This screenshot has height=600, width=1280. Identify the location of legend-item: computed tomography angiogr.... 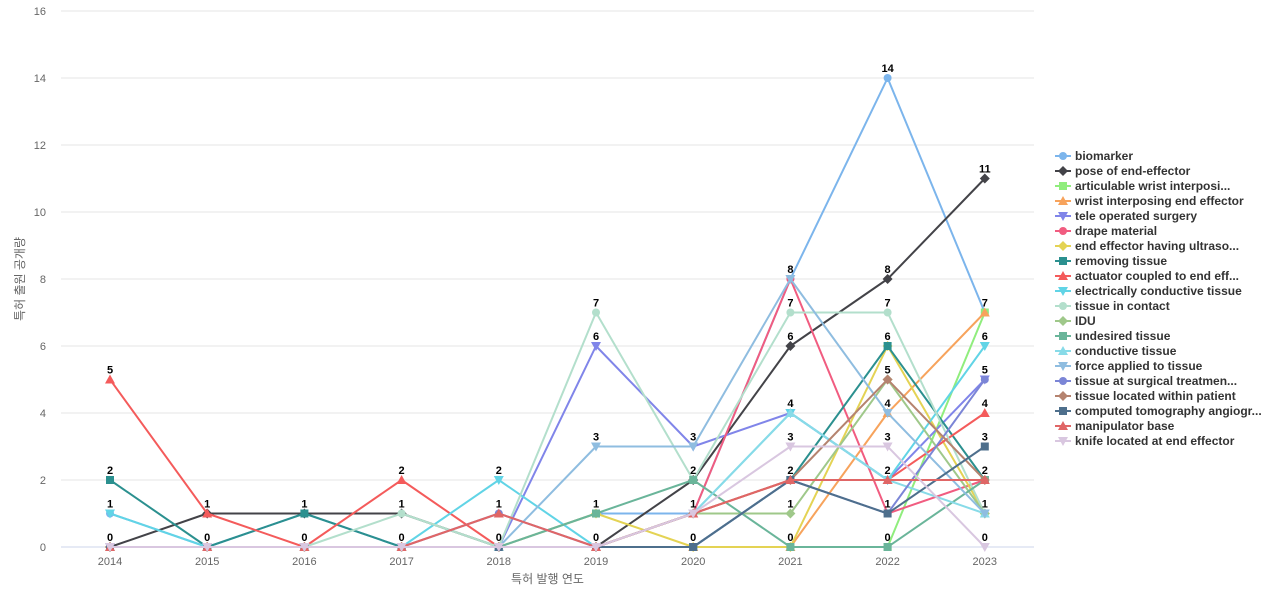
(1158, 411).